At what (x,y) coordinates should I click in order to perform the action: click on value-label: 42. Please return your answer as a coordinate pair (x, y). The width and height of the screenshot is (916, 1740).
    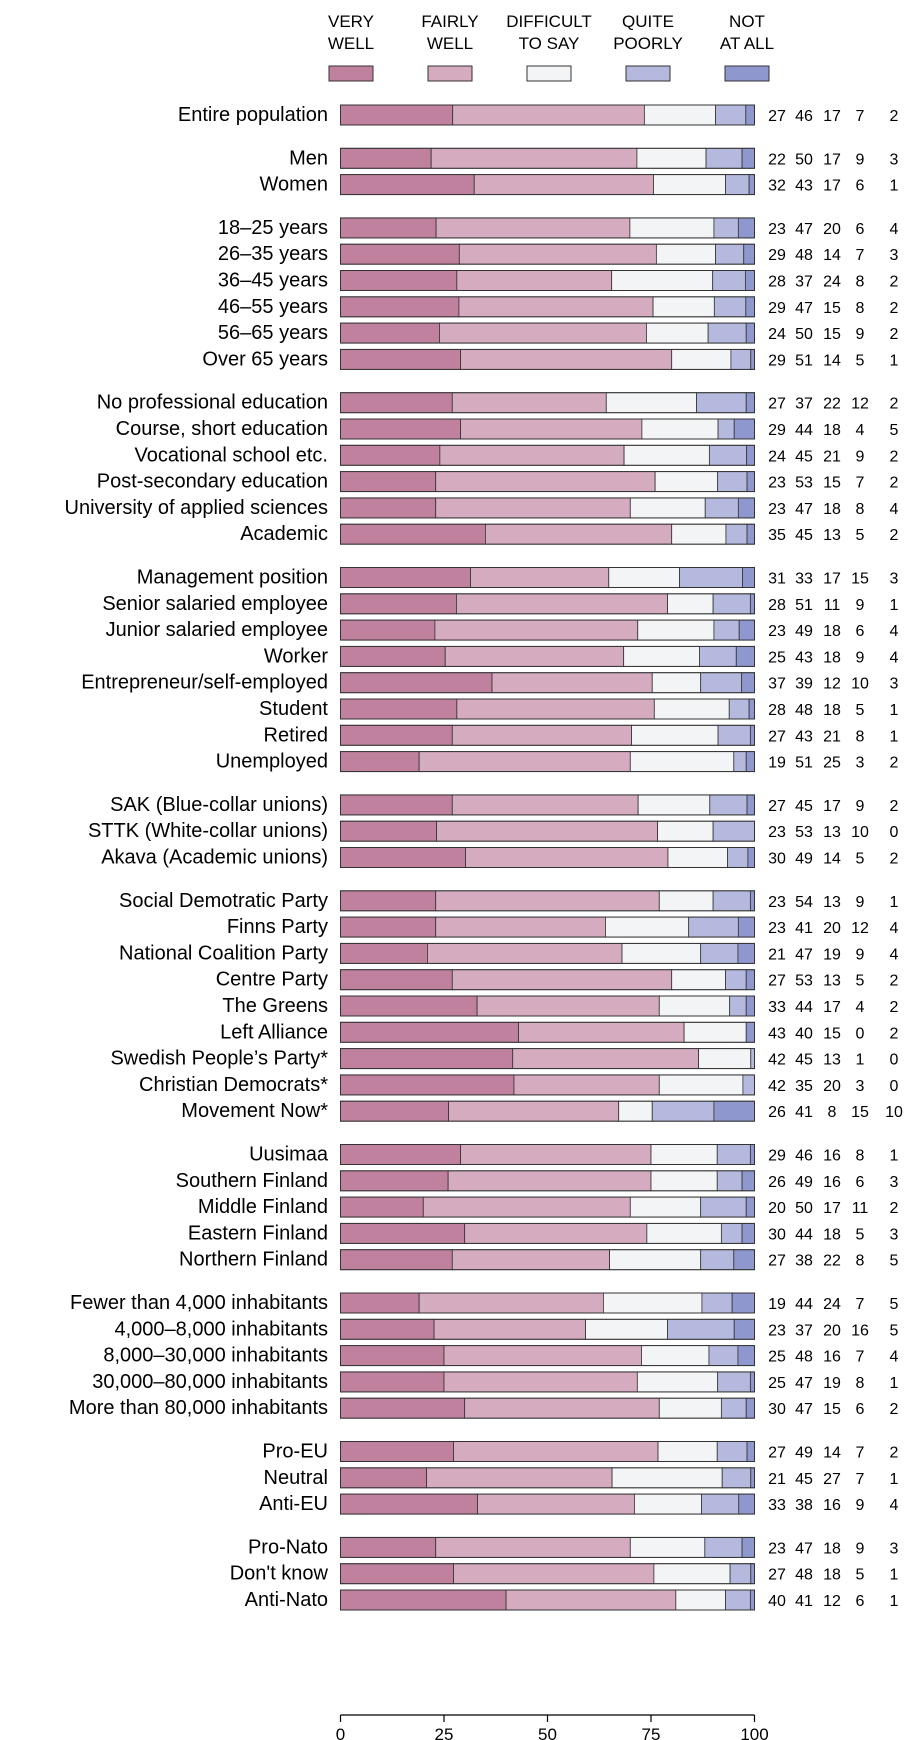
    Looking at the image, I should click on (777, 1060).